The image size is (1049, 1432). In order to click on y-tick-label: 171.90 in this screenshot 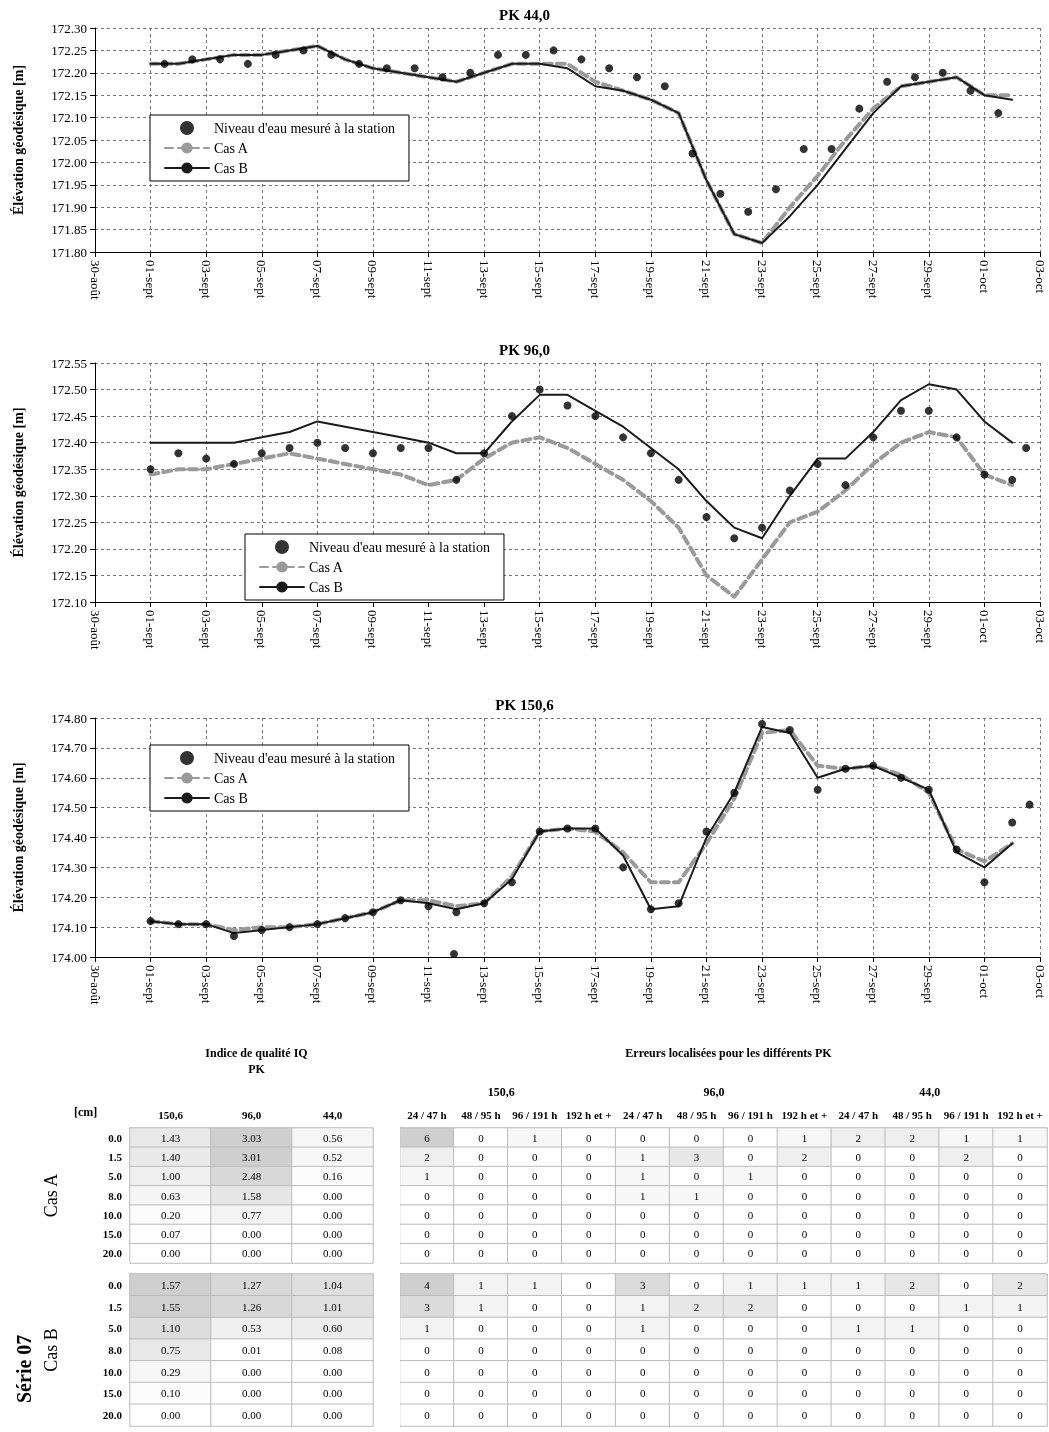, I will do `click(69, 207)`.